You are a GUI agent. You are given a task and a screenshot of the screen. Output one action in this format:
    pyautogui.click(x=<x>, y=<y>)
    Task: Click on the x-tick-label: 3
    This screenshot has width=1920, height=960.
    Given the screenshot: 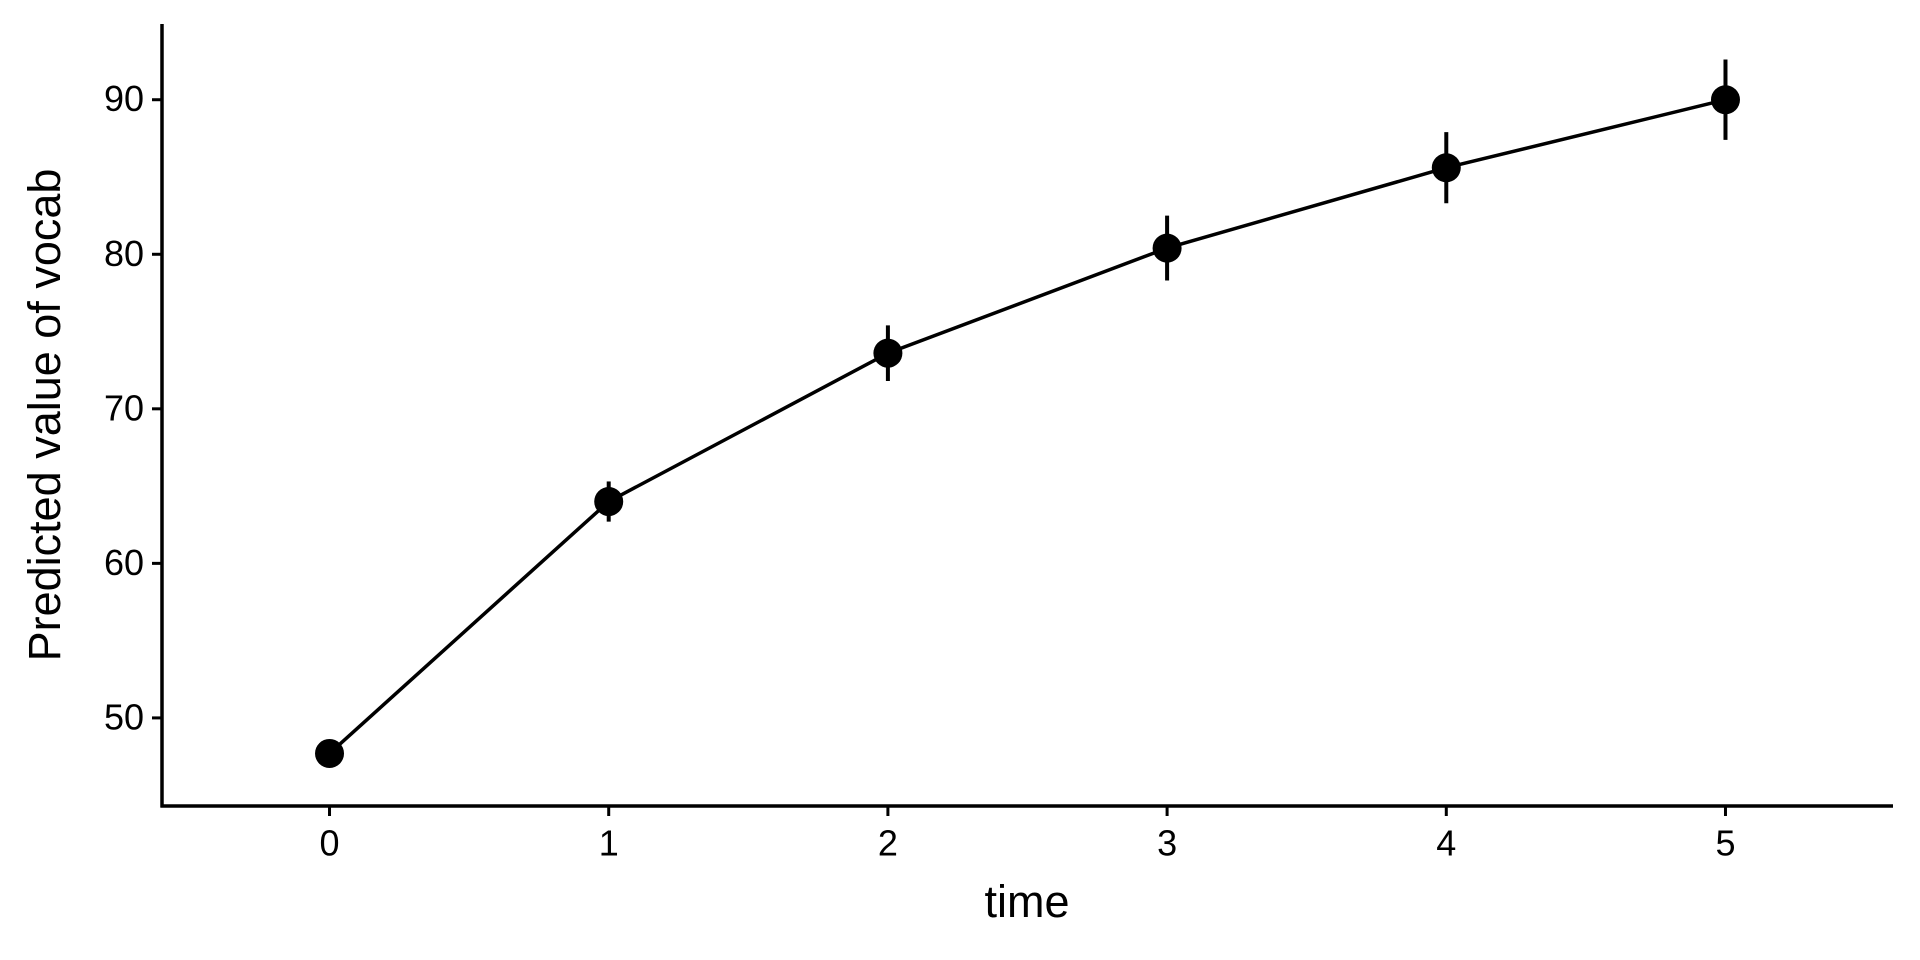 What is the action you would take?
    pyautogui.click(x=1167, y=843)
    